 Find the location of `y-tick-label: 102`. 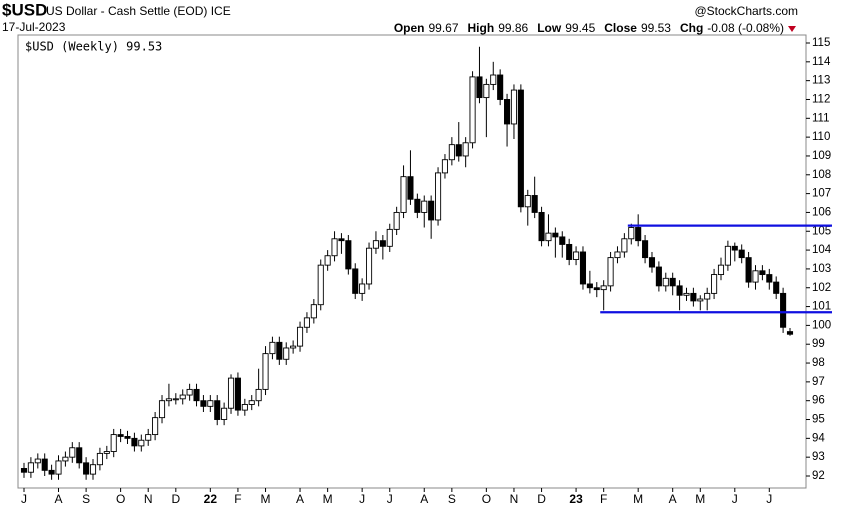

y-tick-label: 102 is located at coordinates (821, 288).